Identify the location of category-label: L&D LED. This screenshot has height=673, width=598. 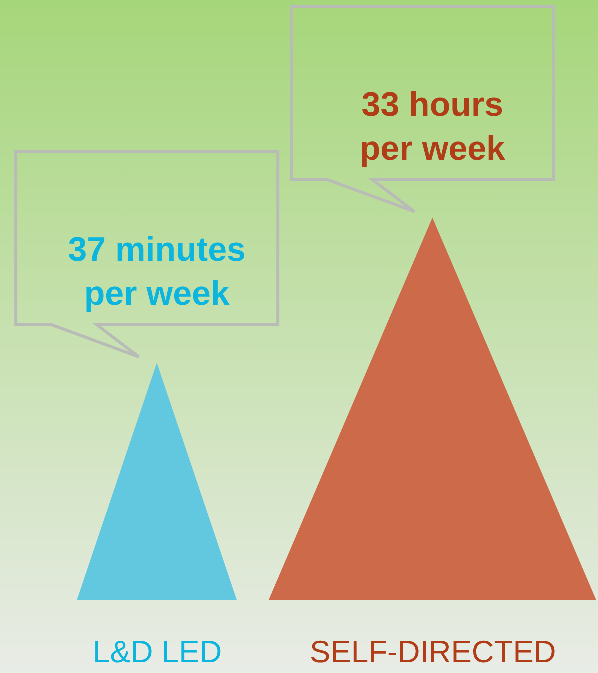
(157, 652).